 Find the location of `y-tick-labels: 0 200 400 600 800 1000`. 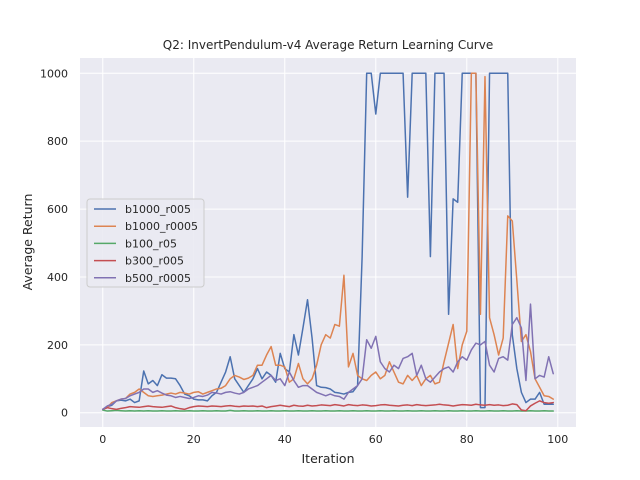

y-tick-labels: 0 200 400 600 800 1000 is located at coordinates (54, 243).